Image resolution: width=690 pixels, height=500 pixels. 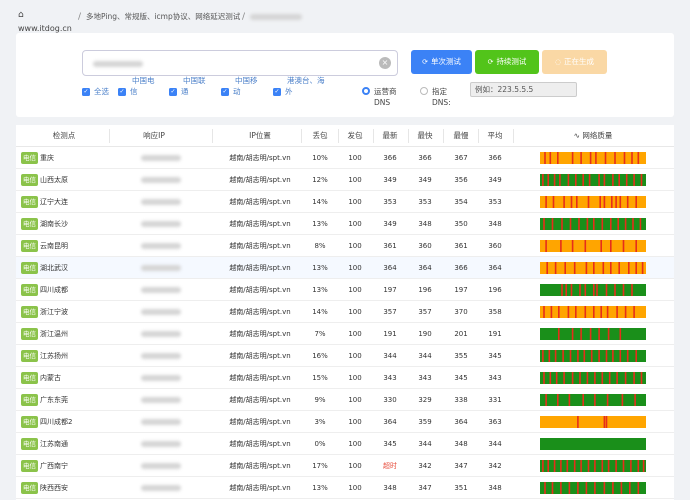 What do you see at coordinates (345, 466) in the screenshot?
I see `table-row: 电信 广西南宁 越南/胡志明/spt.vn 17% 100 超时 342 347 342` at bounding box center [345, 466].